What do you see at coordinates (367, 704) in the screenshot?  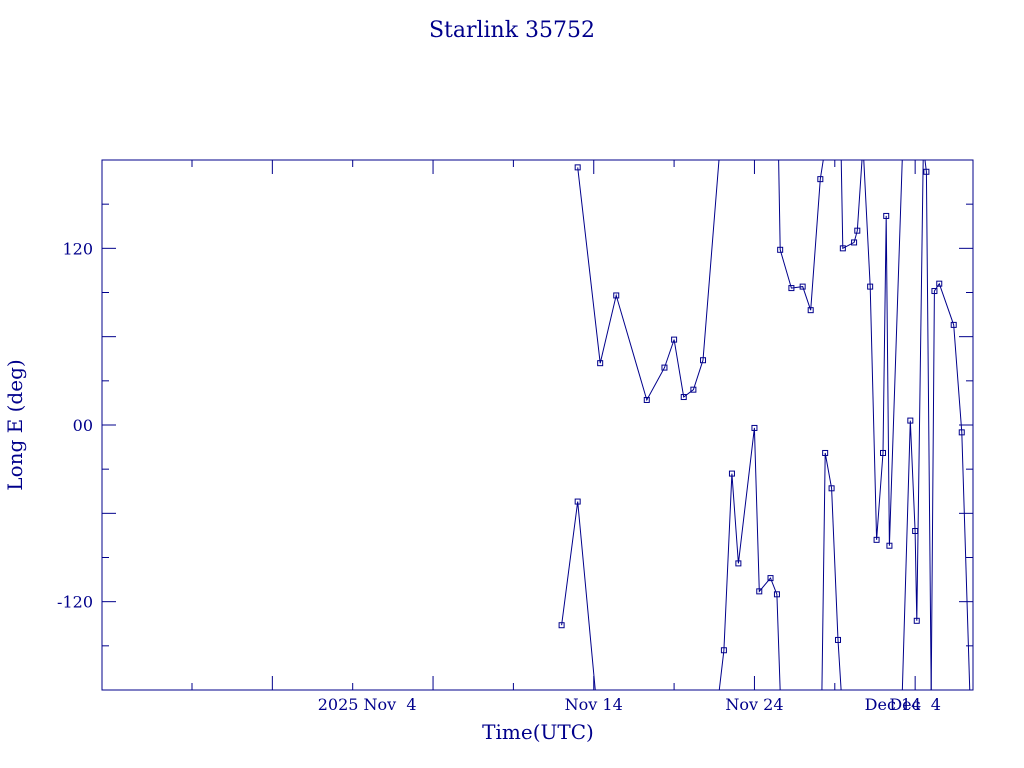 I see `x-tick-label: 2025 Nov 4` at bounding box center [367, 704].